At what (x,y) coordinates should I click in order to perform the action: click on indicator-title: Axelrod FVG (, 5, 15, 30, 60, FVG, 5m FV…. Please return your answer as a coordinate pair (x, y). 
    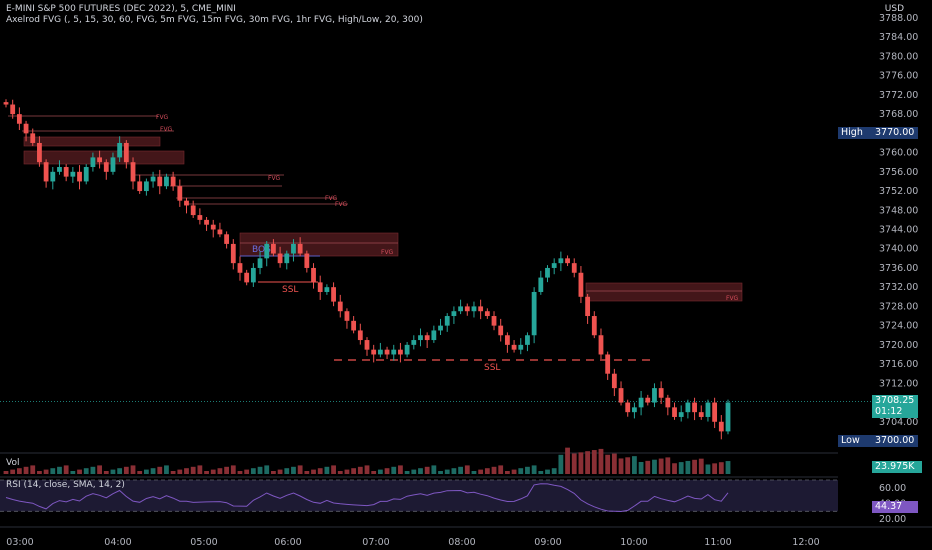
    Looking at the image, I should click on (214, 20).